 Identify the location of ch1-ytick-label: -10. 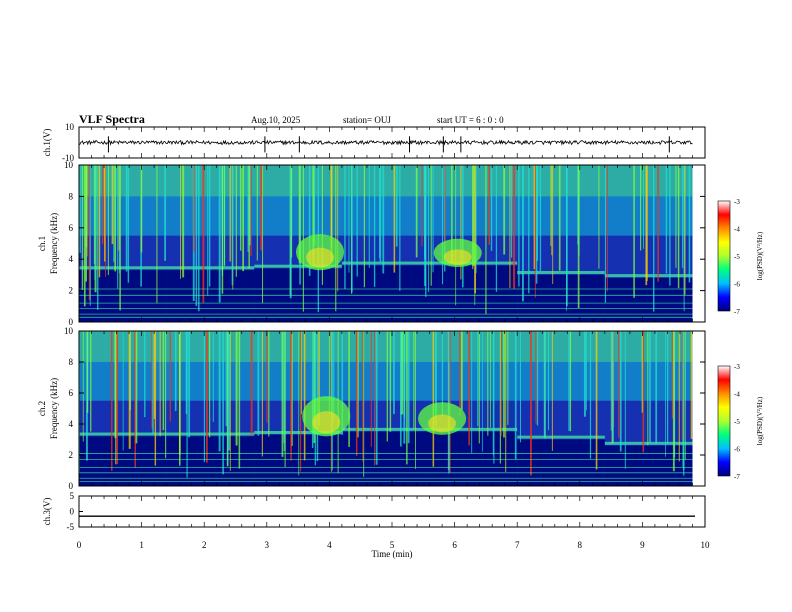
(68, 158).